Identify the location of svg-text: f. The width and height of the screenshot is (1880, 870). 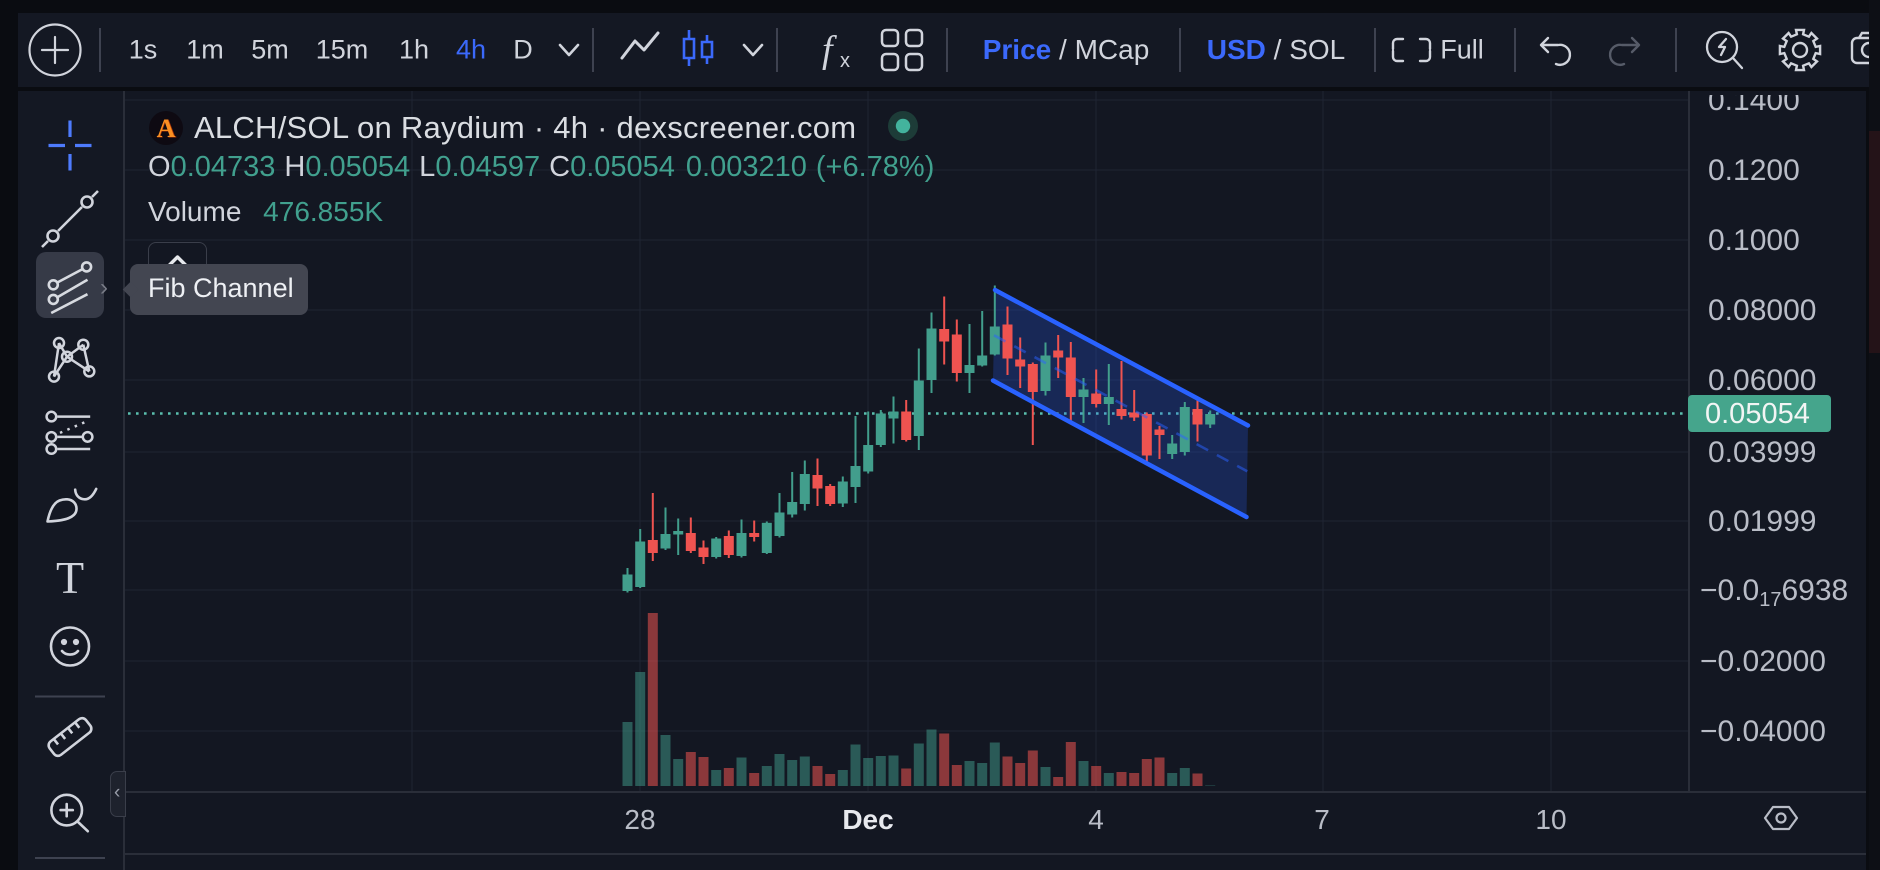
(829, 50).